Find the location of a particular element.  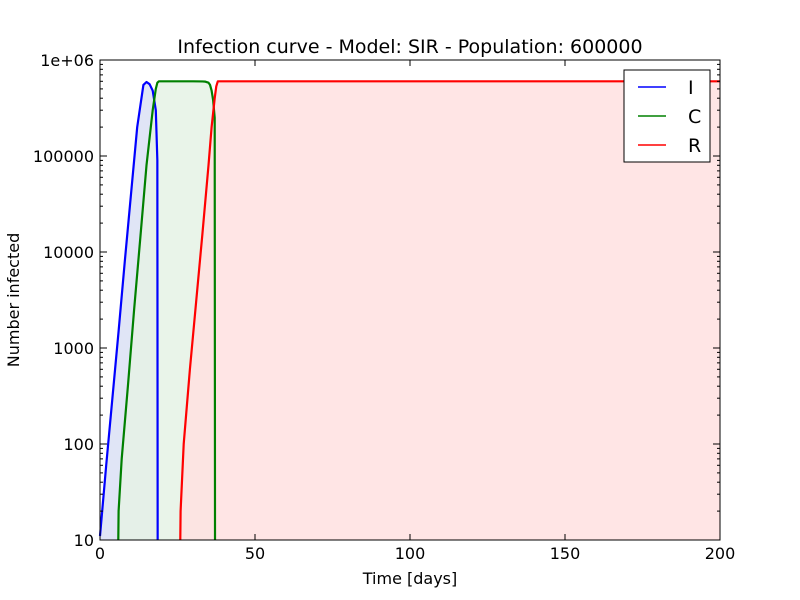

legend-label-r: R is located at coordinates (694, 146).